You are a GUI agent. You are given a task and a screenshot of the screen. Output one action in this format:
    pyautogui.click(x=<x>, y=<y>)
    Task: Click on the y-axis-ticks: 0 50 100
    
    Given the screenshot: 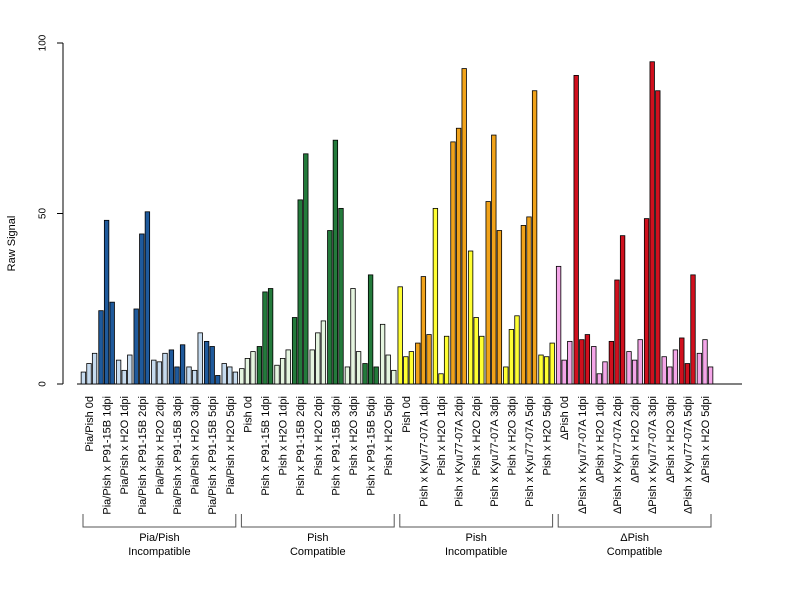 What is the action you would take?
    pyautogui.click(x=50, y=210)
    